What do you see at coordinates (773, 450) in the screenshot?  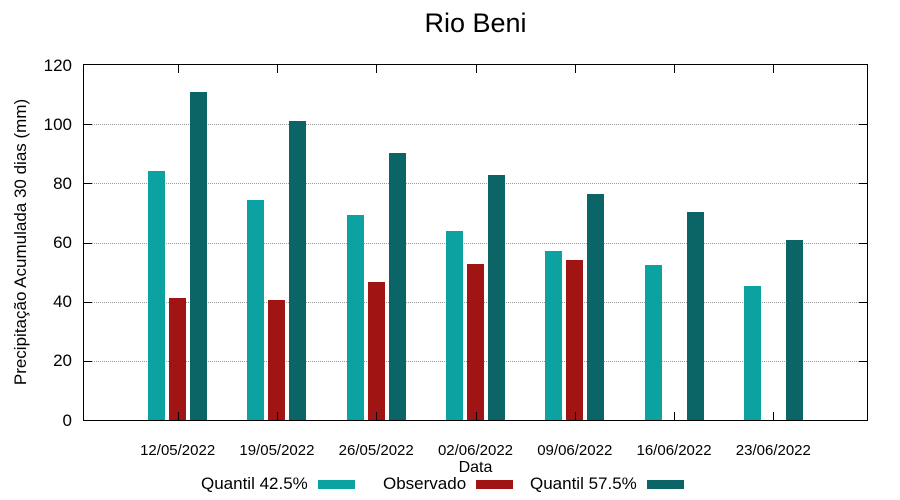 I see `x-tick-label-23-06-2022: 23/06/2022` at bounding box center [773, 450].